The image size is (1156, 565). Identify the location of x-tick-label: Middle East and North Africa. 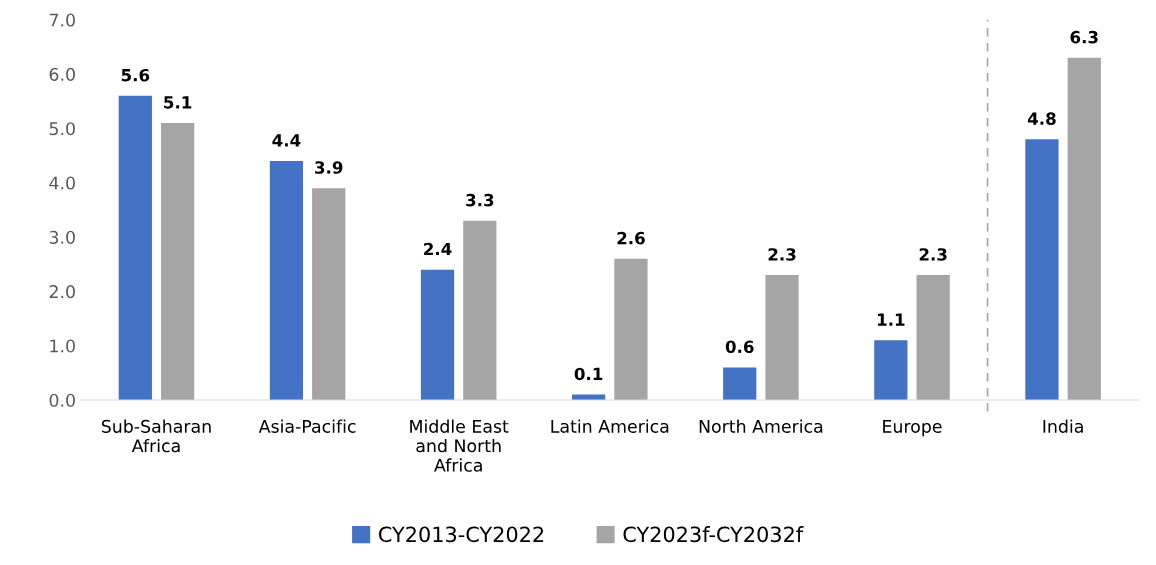
(459, 445).